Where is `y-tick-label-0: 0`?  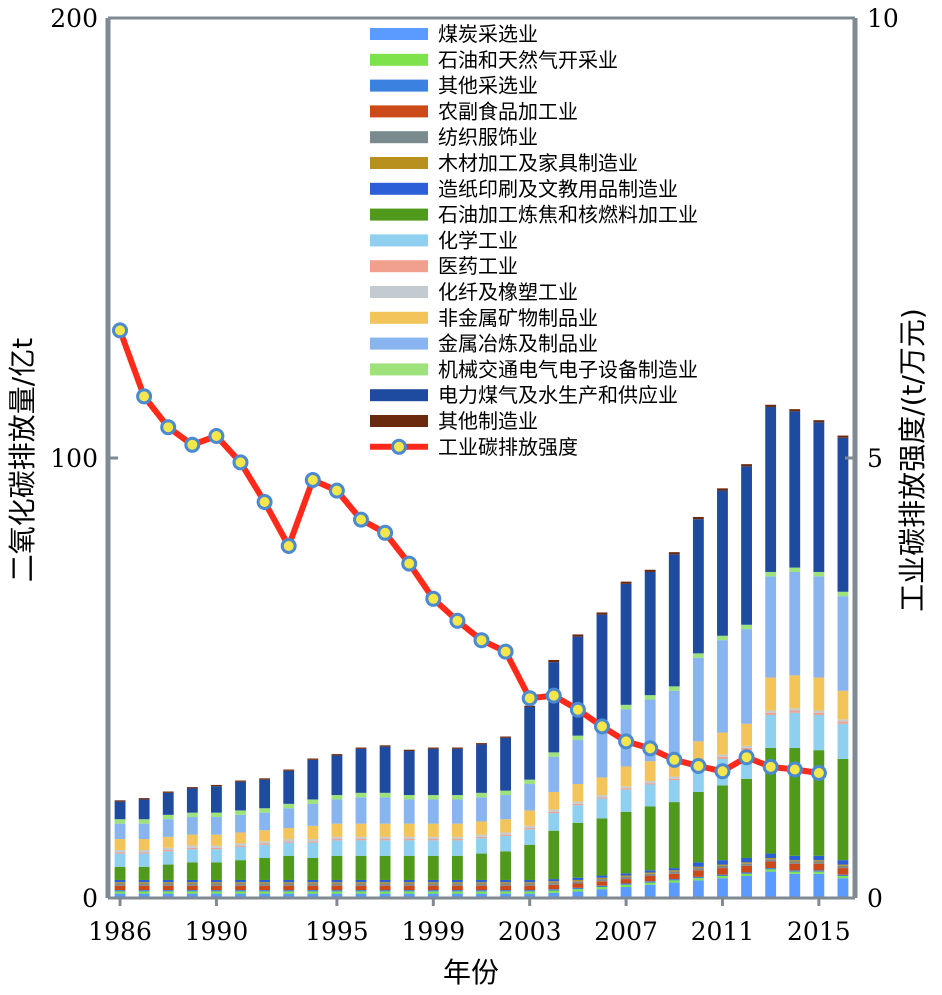
y-tick-label-0: 0 is located at coordinates (90, 898).